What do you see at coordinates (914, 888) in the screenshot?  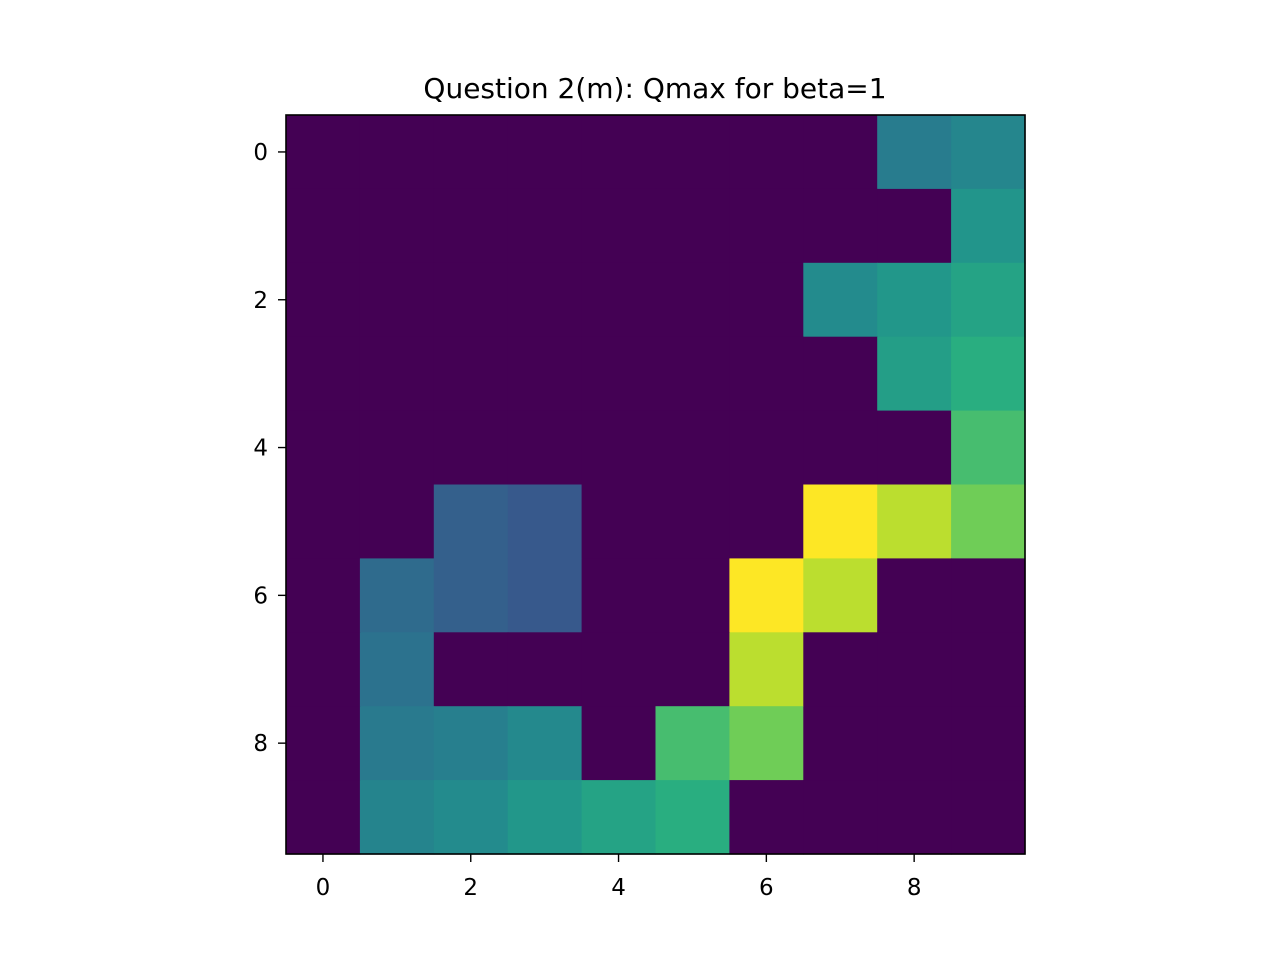 I see `x-tick-label: 8` at bounding box center [914, 888].